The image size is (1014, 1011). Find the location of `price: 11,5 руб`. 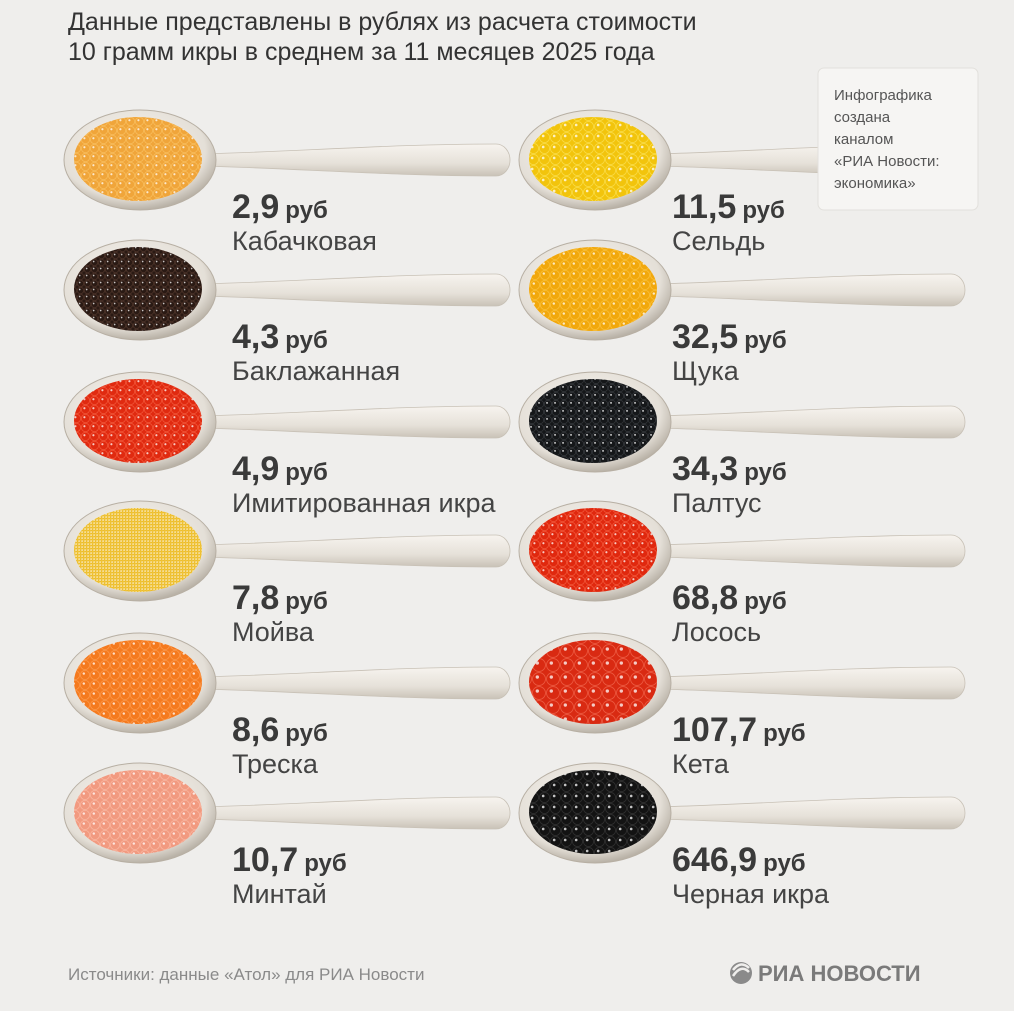

price: 11,5 руб is located at coordinates (728, 207).